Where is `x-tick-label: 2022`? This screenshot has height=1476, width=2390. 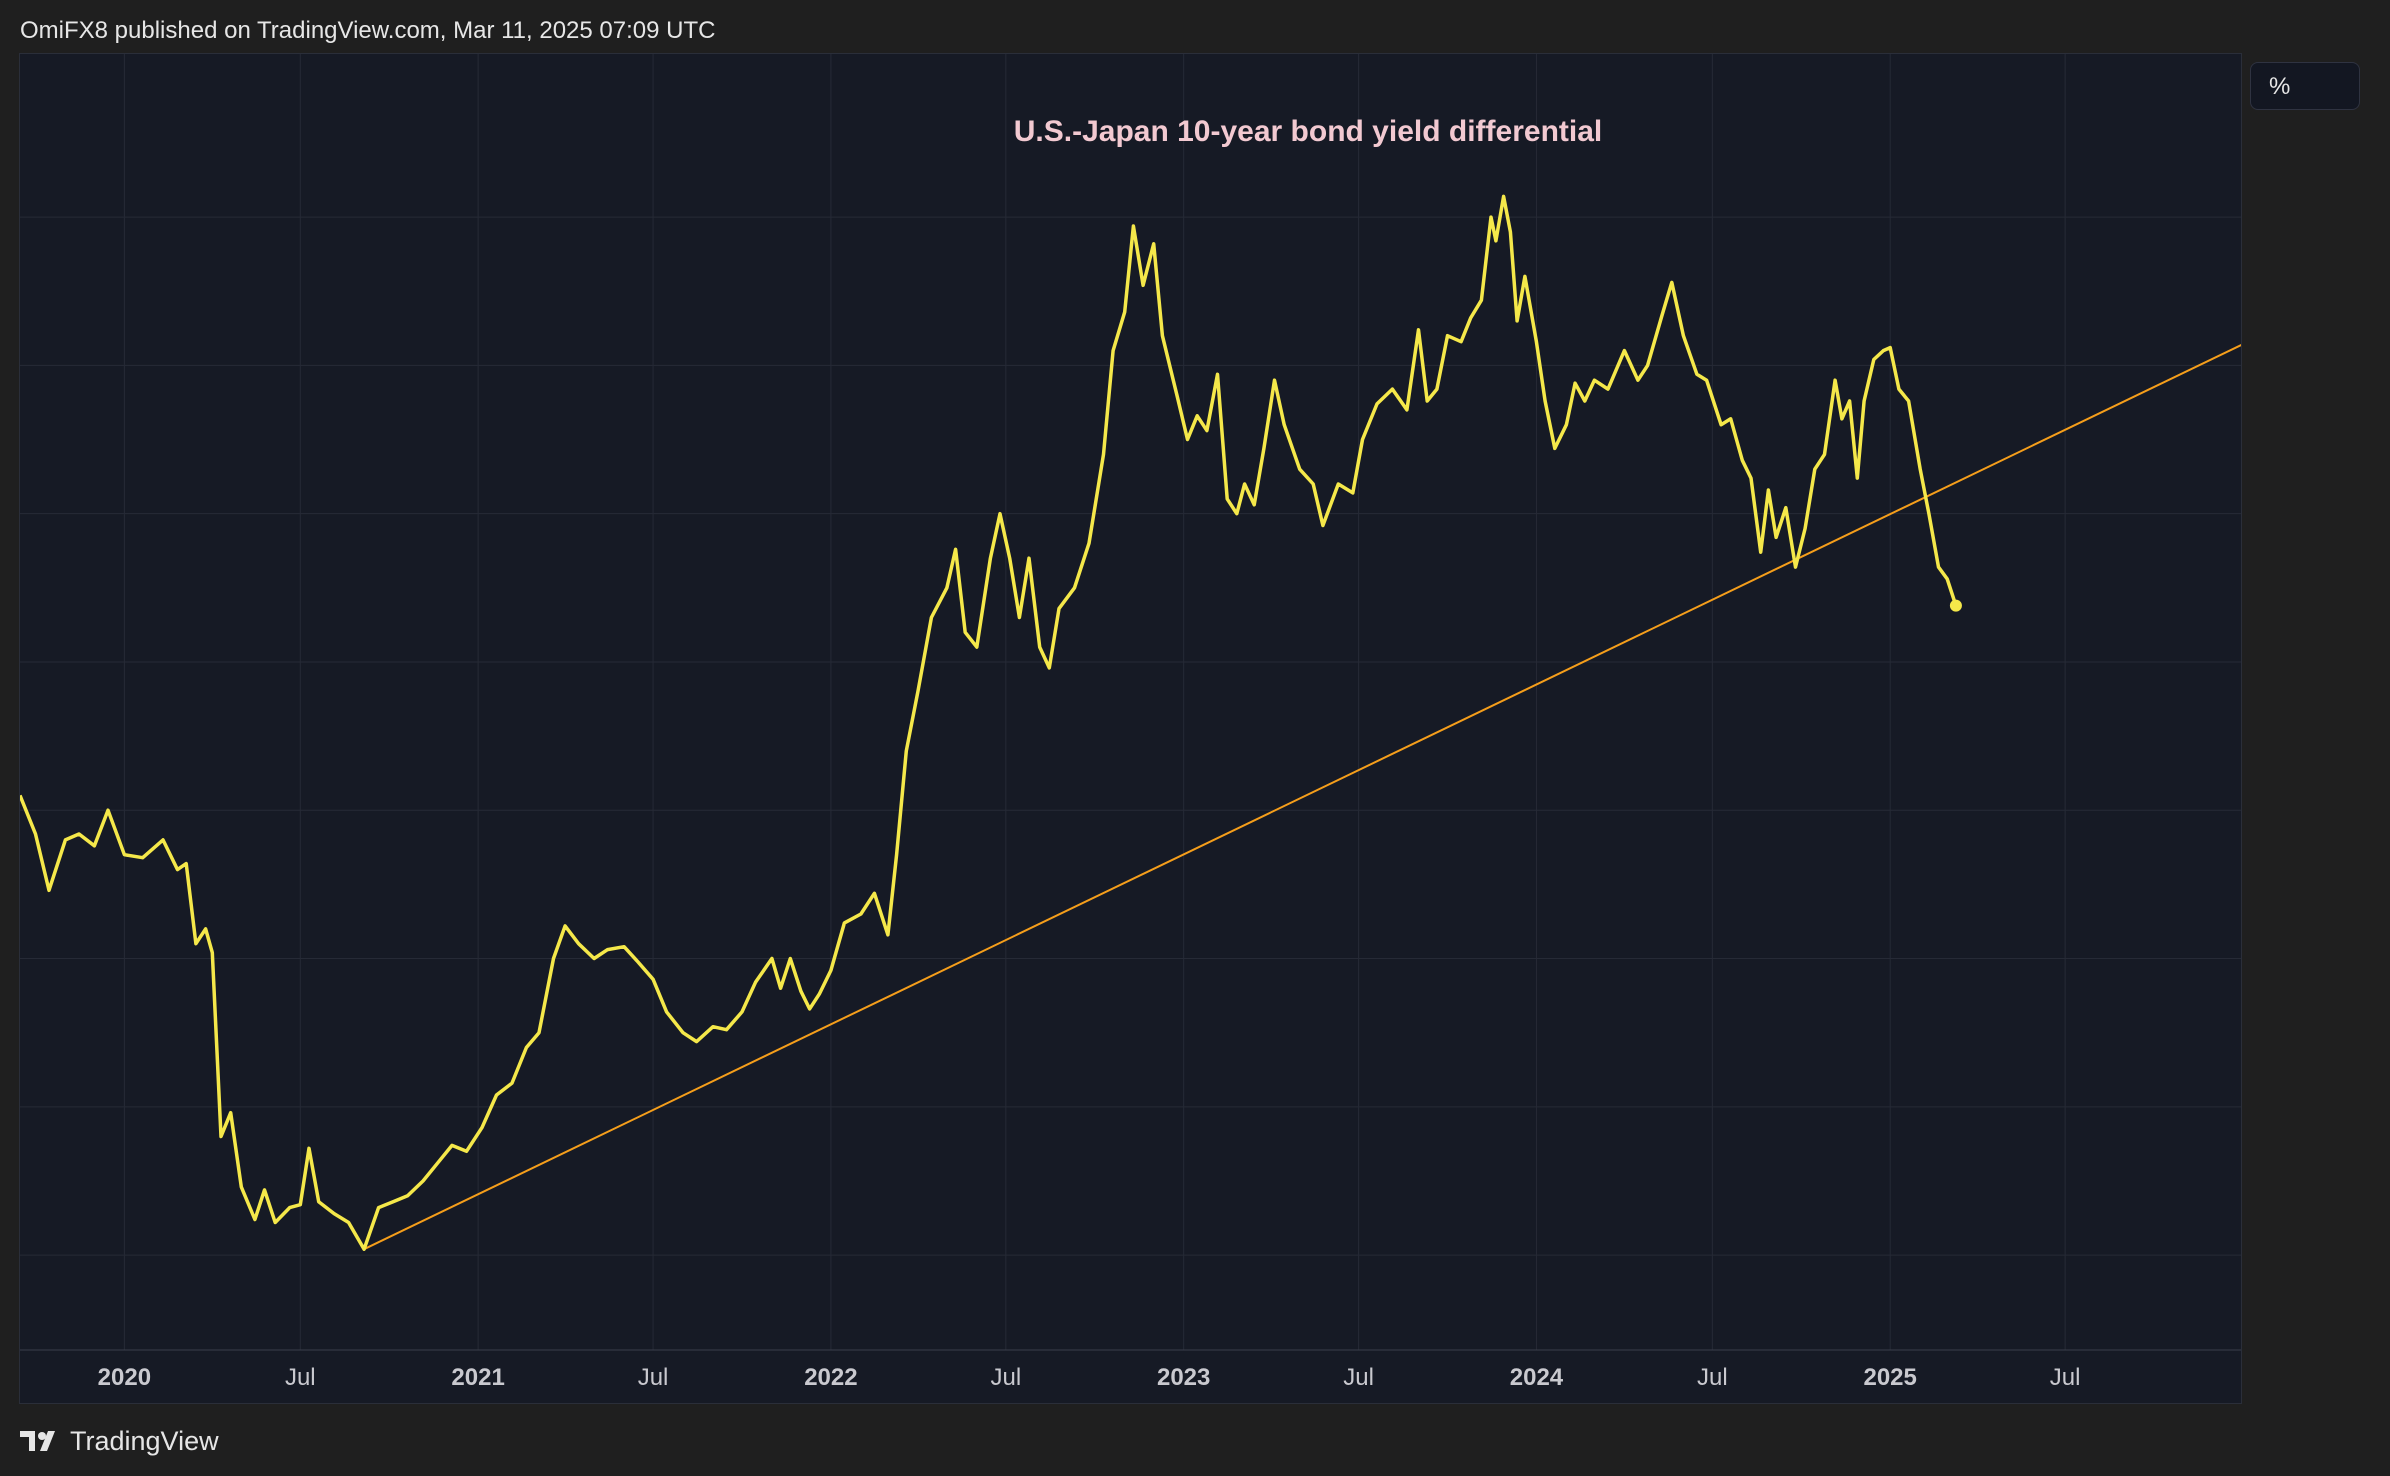
x-tick-label: 2022 is located at coordinates (830, 1377).